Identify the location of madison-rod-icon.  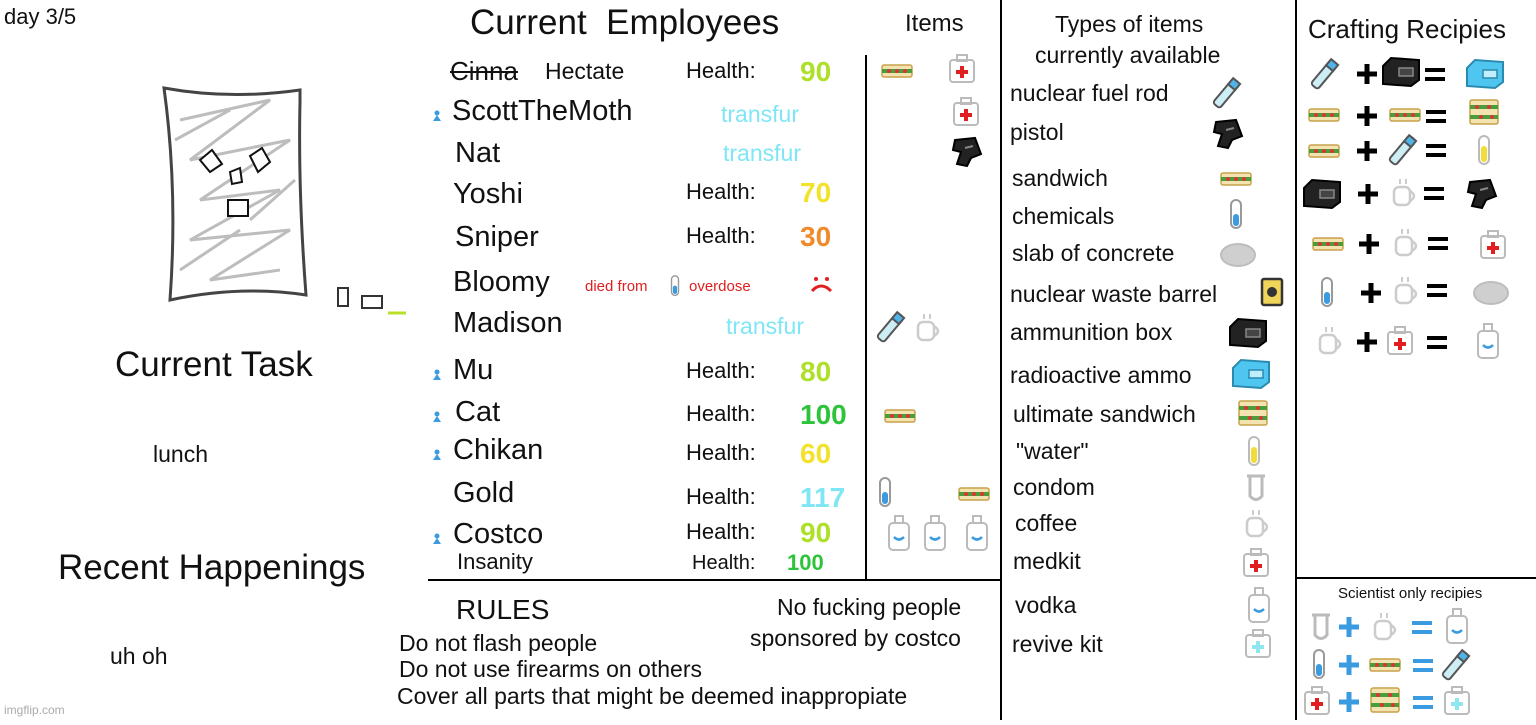
(890, 327).